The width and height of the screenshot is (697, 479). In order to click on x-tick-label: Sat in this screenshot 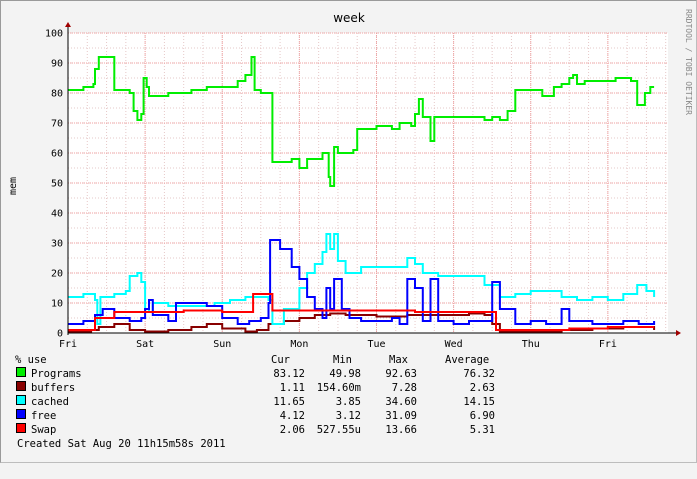, I will do `click(145, 344)`.